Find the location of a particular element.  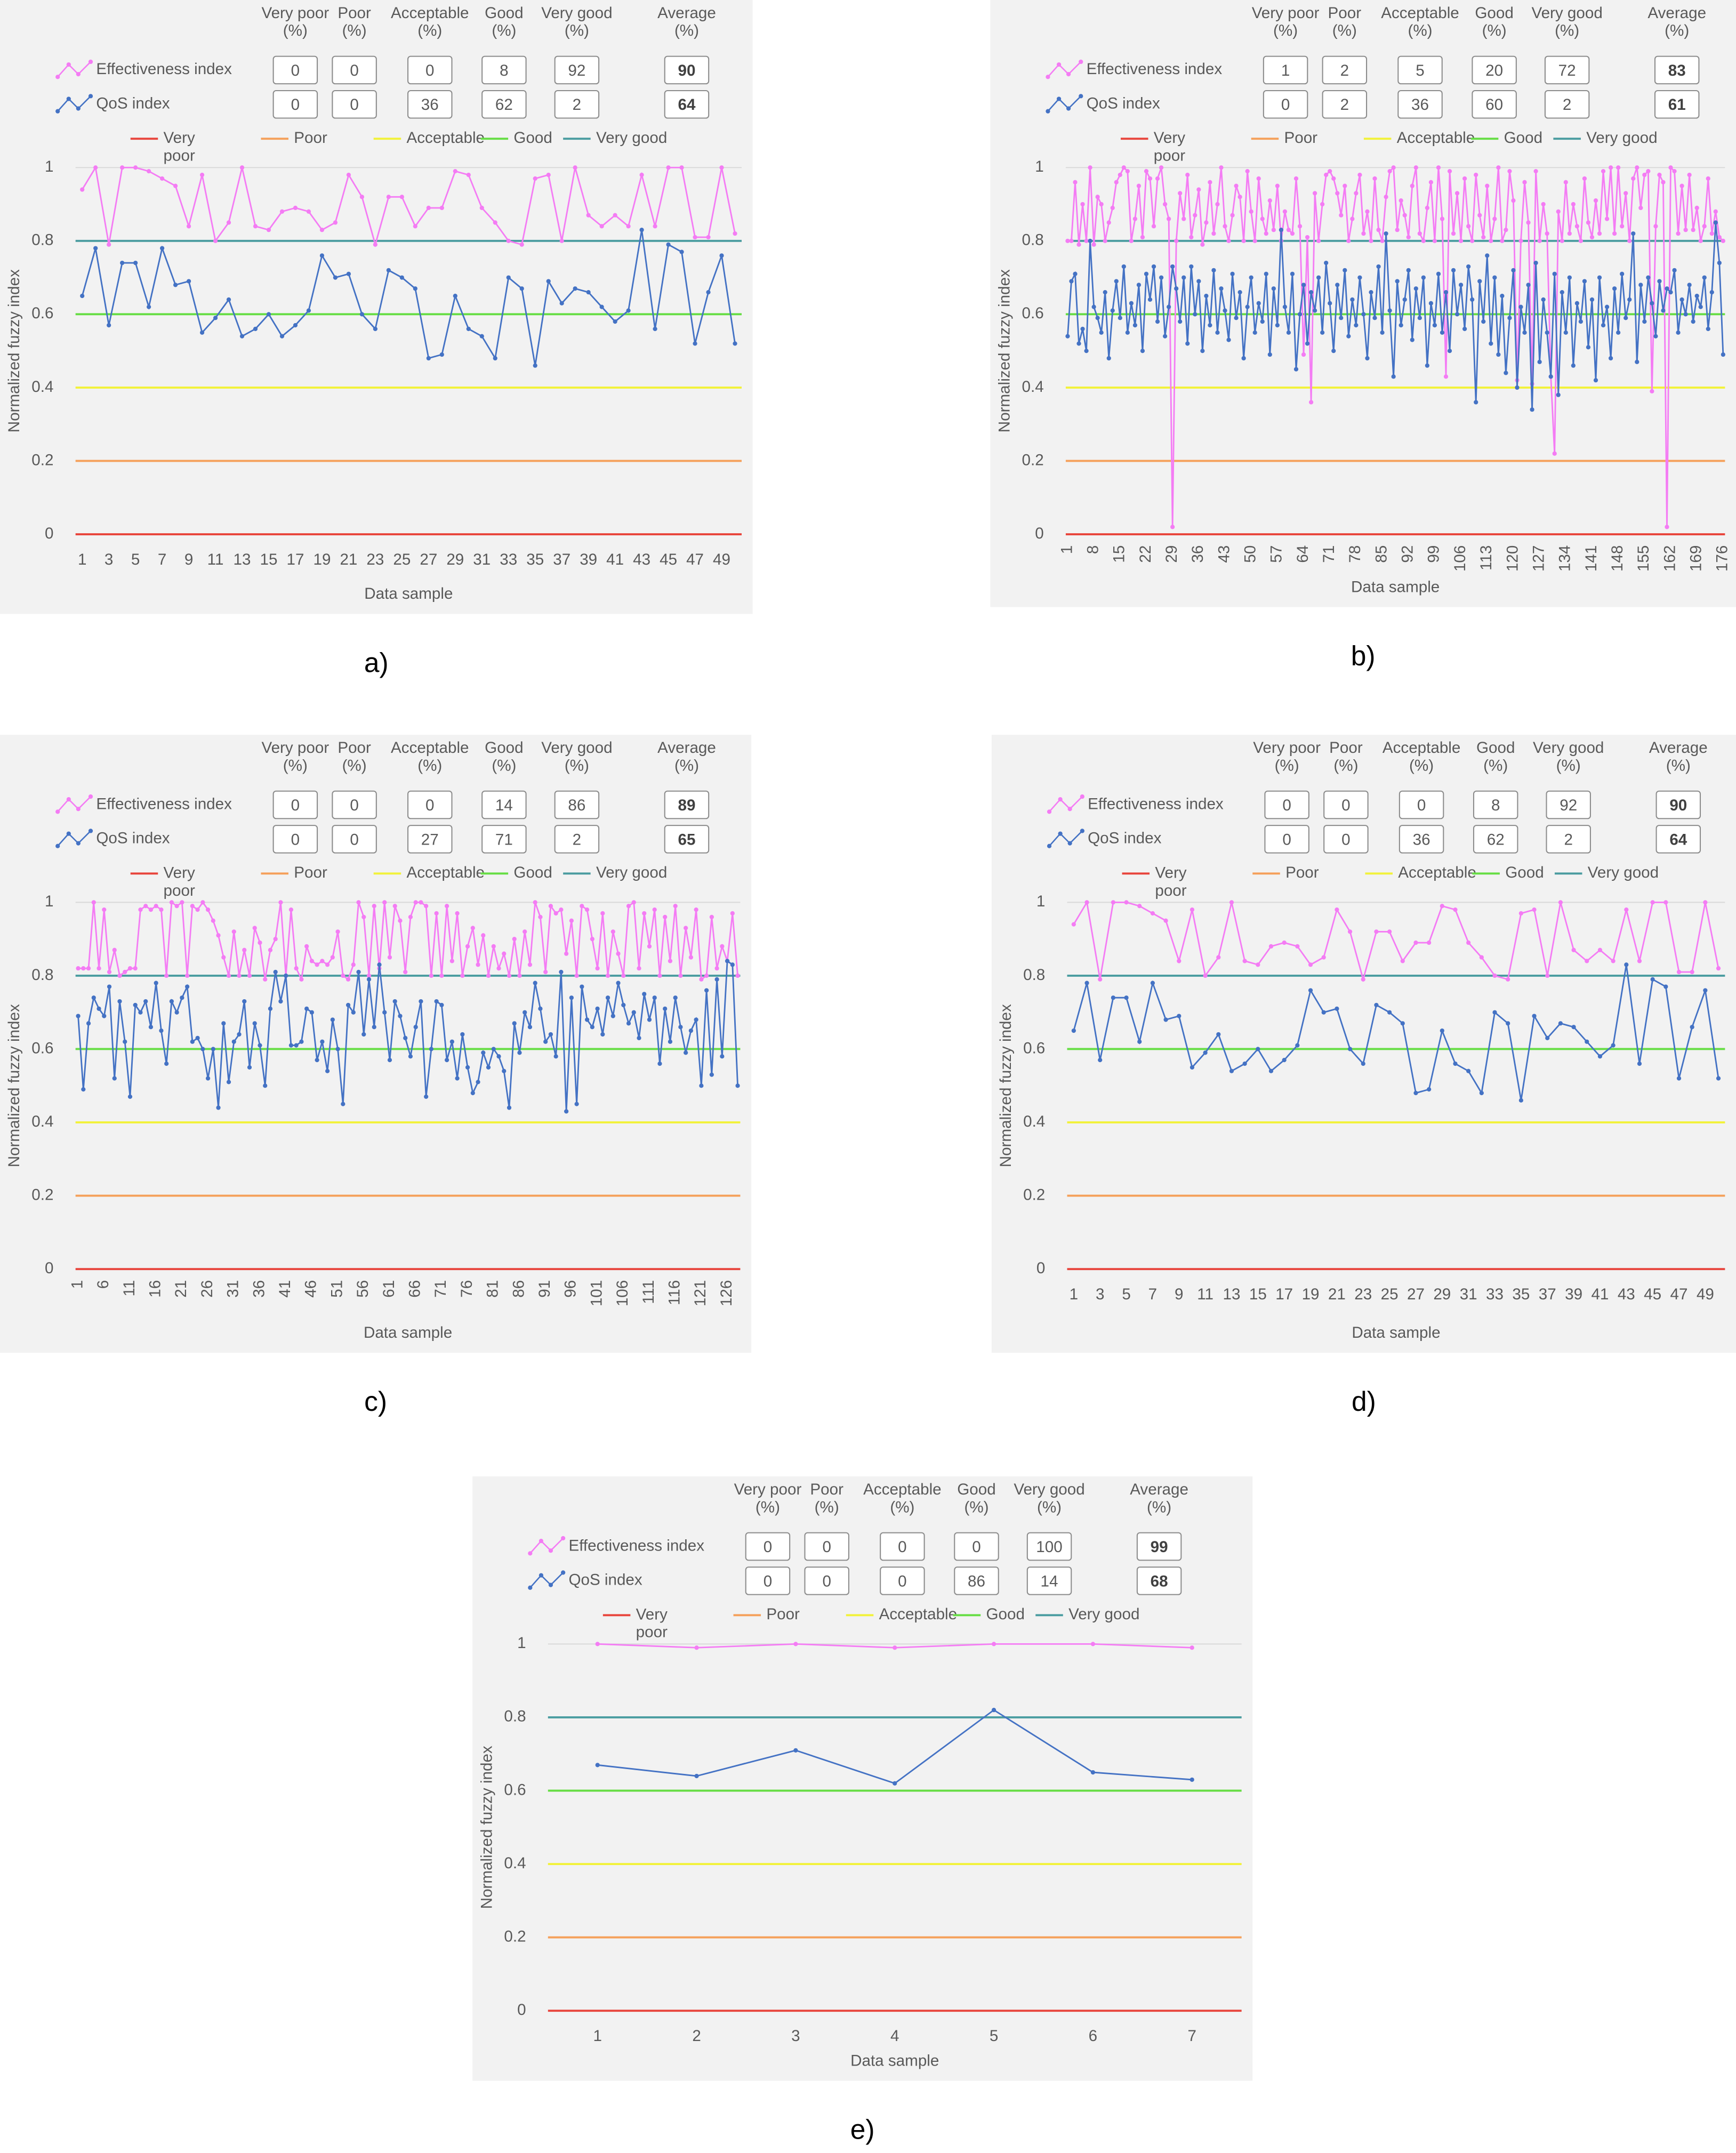

legend-label: QoS index is located at coordinates (1123, 104).